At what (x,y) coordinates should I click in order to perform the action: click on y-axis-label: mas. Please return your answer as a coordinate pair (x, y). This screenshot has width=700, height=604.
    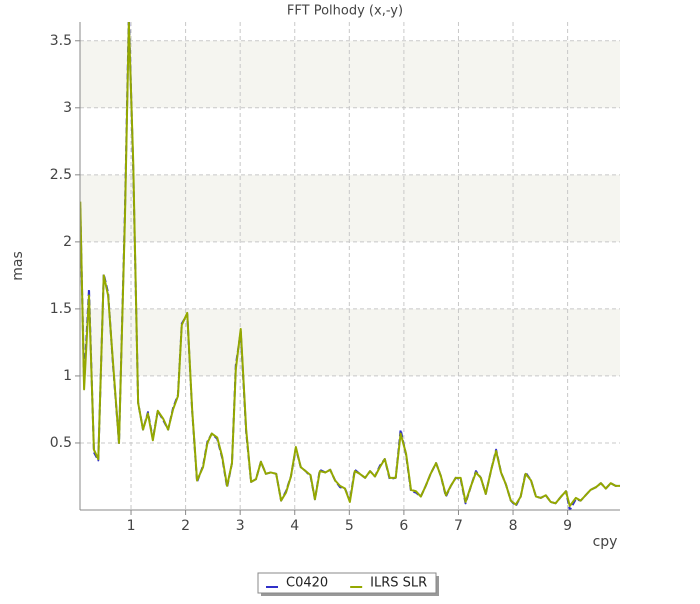
    Looking at the image, I should click on (18, 266).